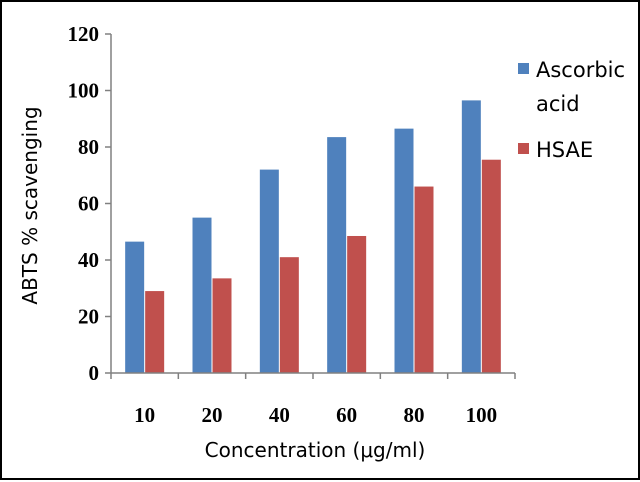 This screenshot has width=640, height=482. What do you see at coordinates (580, 70) in the screenshot?
I see `legend-label-ascorbic-acid: Ascorbic` at bounding box center [580, 70].